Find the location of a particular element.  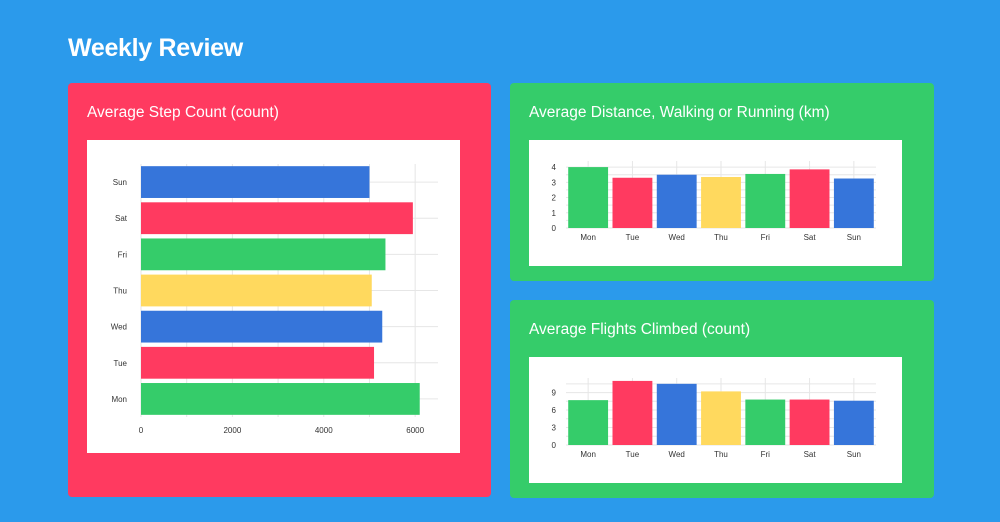

distance-bar-fri is located at coordinates (765, 200).